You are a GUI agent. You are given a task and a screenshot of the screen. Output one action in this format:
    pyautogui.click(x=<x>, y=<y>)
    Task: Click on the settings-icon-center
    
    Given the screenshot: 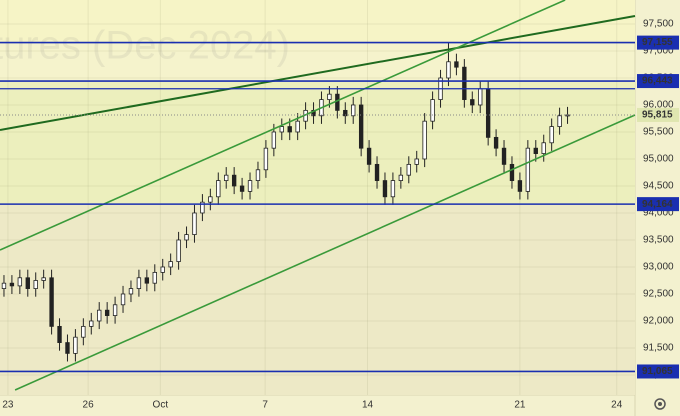 What is the action you would take?
    pyautogui.click(x=660, y=404)
    